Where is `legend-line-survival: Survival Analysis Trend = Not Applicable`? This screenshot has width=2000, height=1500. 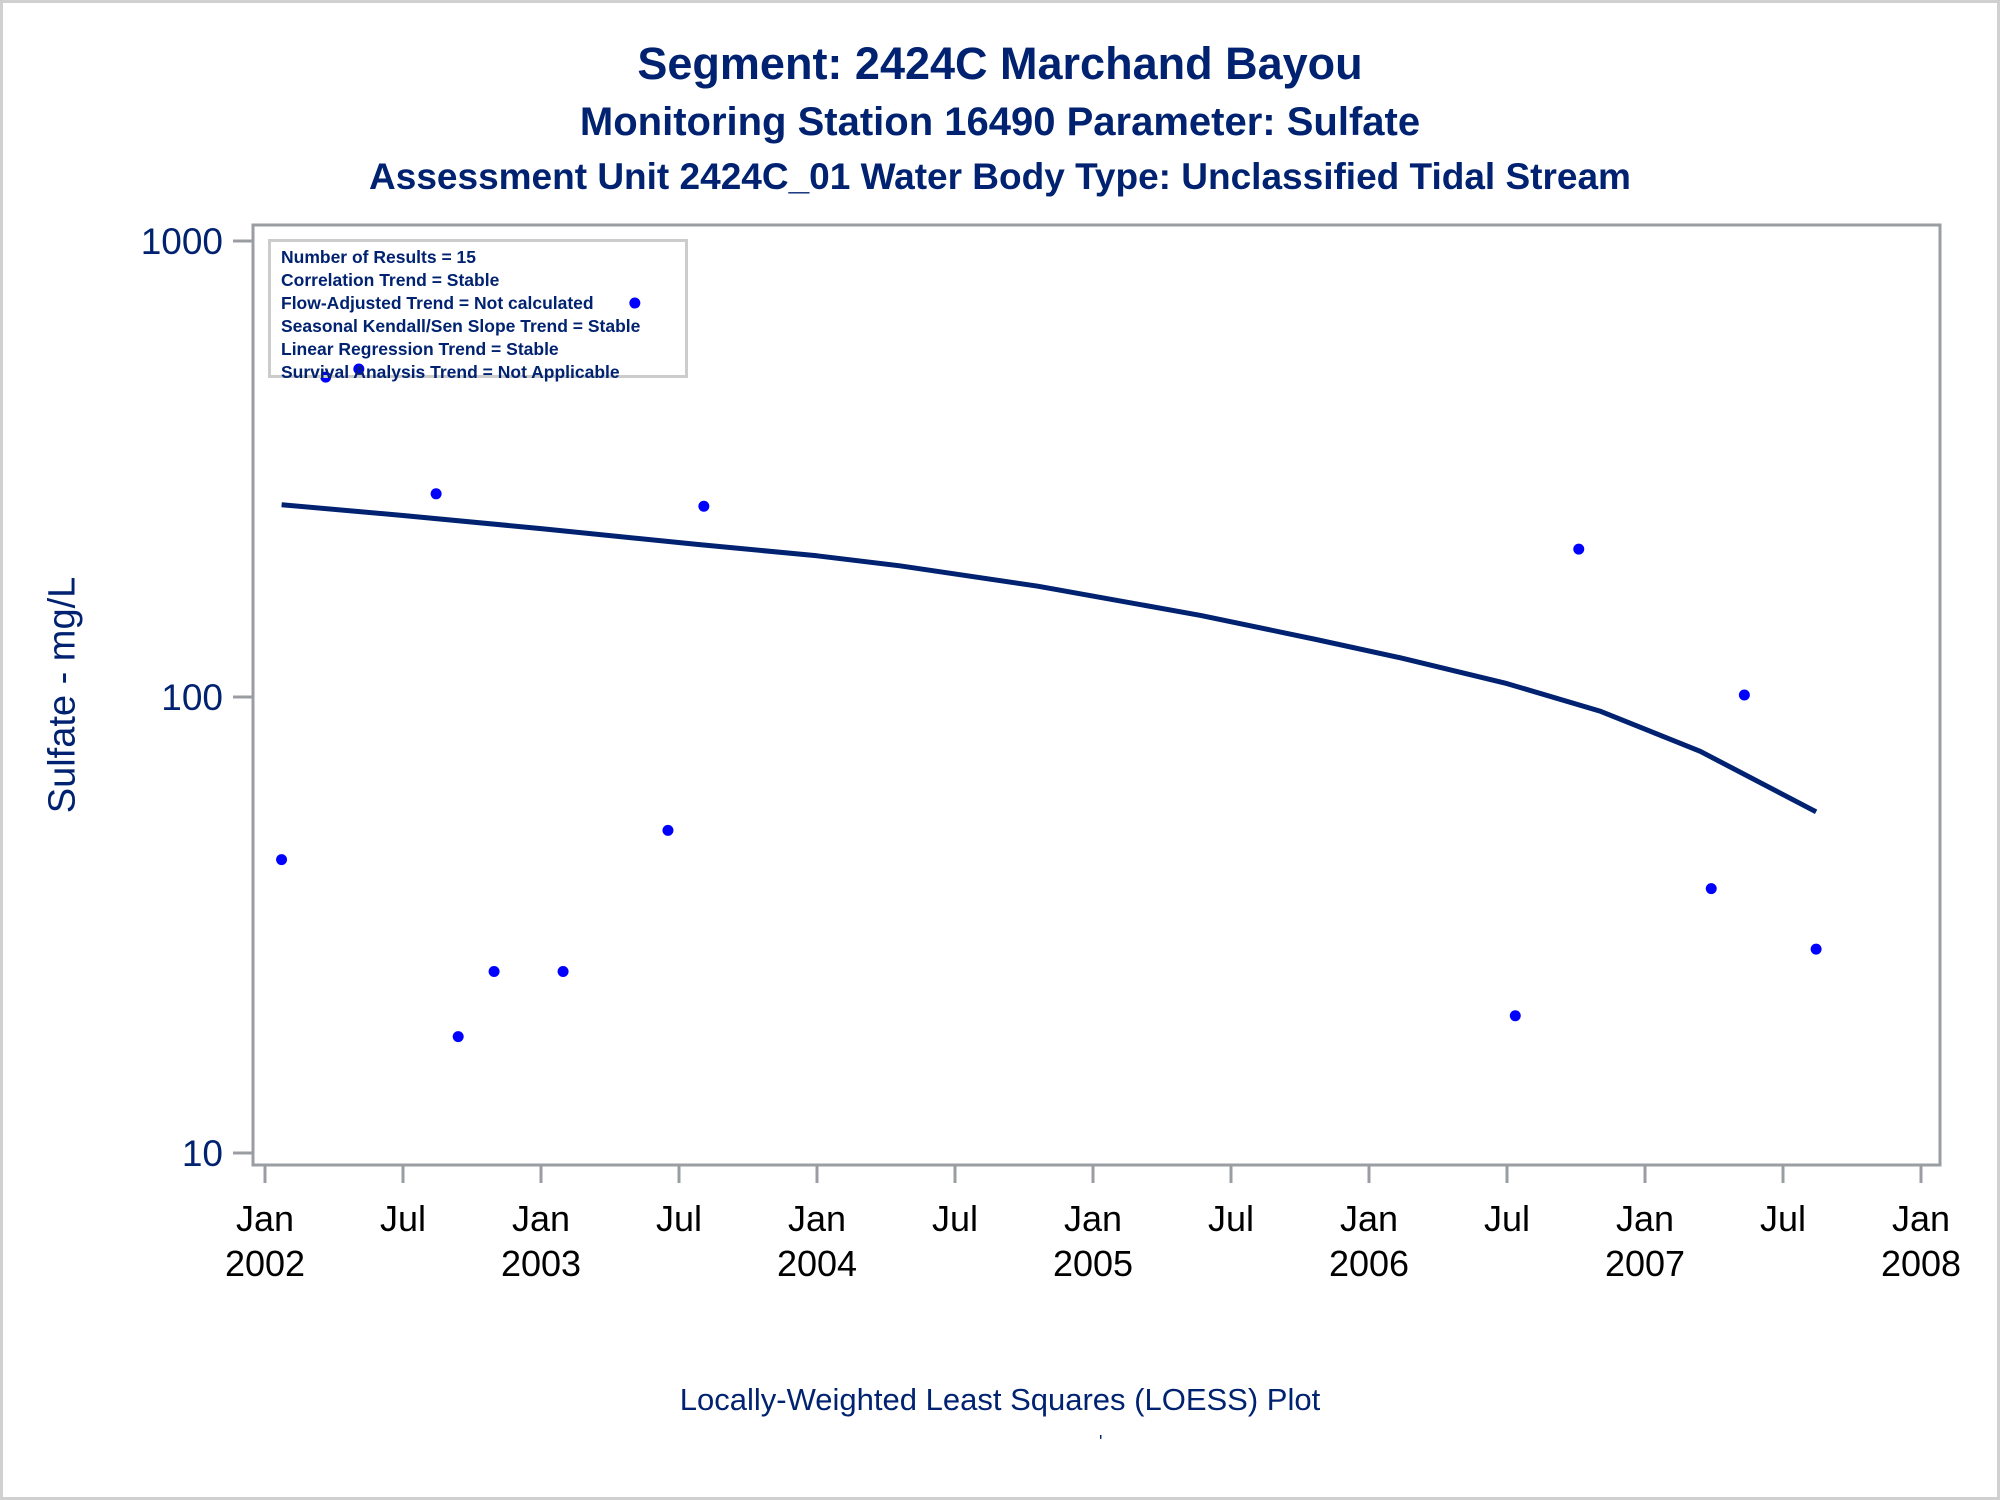
legend-line-survival: Survival Analysis Trend = Not Applicable is located at coordinates (450, 372).